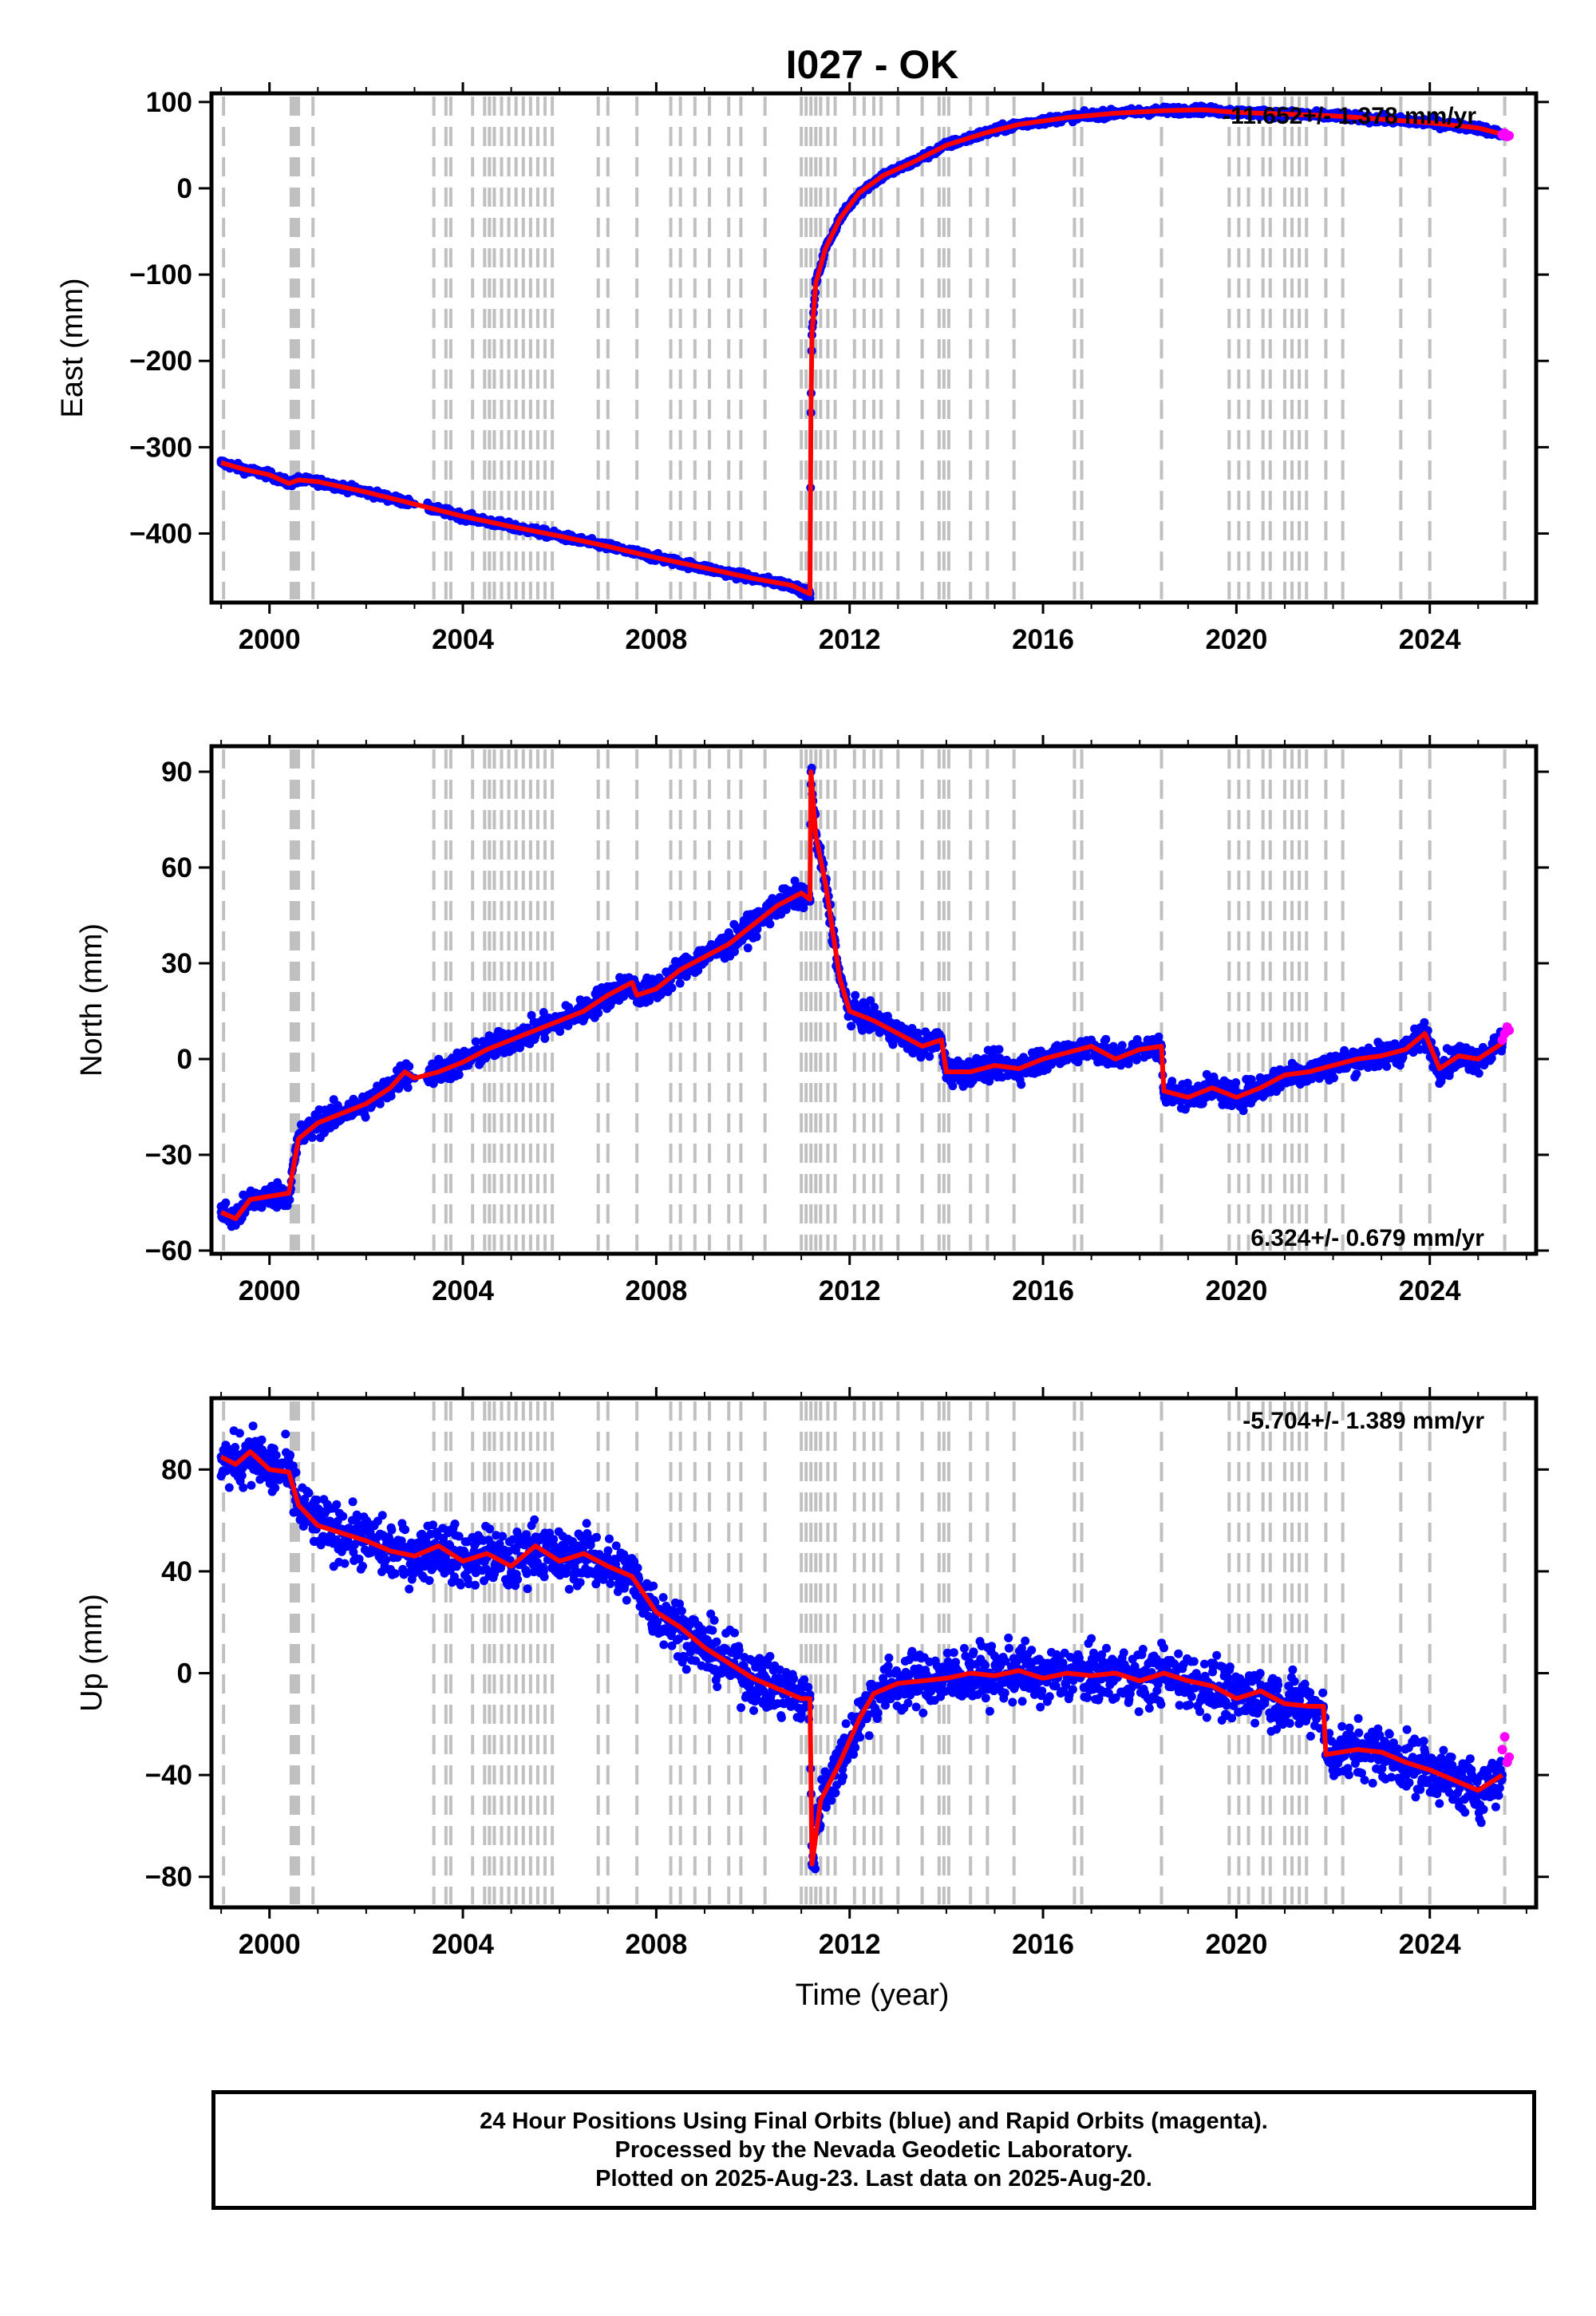 This screenshot has height=2316, width=1596. What do you see at coordinates (176, 964) in the screenshot?
I see `y-tick-label: 30` at bounding box center [176, 964].